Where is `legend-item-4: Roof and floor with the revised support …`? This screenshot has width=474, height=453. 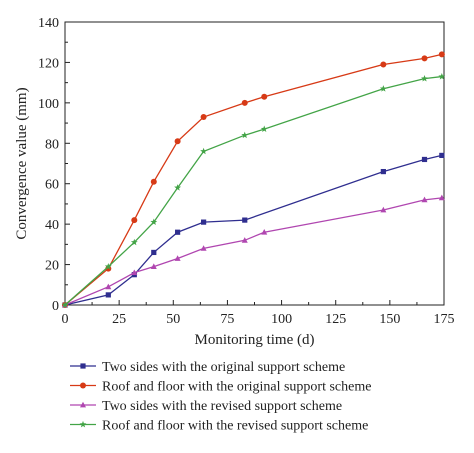
legend-item-4: Roof and floor with the revised support … is located at coordinates (219, 426).